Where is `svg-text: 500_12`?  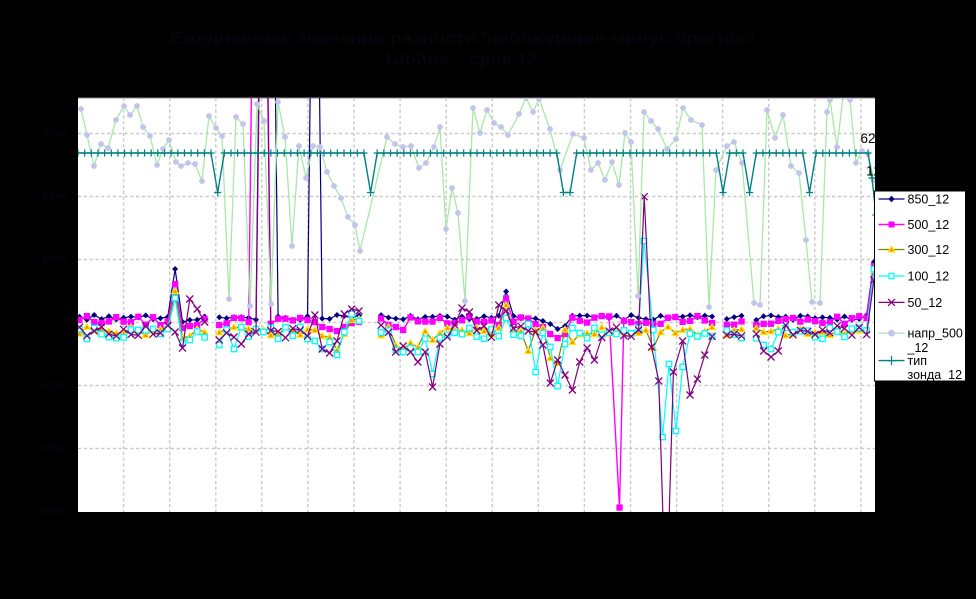 svg-text: 500_12 is located at coordinates (929, 225).